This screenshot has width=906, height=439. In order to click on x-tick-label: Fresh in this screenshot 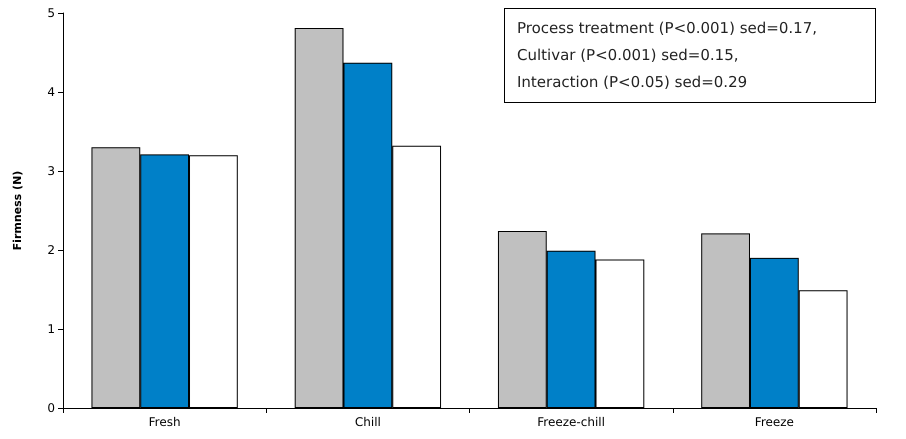, I will do `click(164, 422)`.